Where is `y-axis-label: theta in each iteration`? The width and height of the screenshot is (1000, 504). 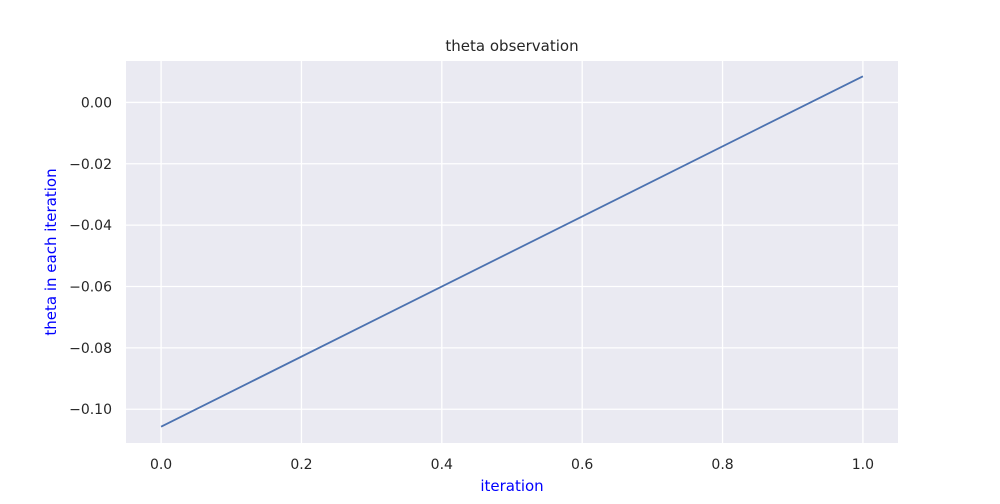 y-axis-label: theta in each iteration is located at coordinates (51, 251).